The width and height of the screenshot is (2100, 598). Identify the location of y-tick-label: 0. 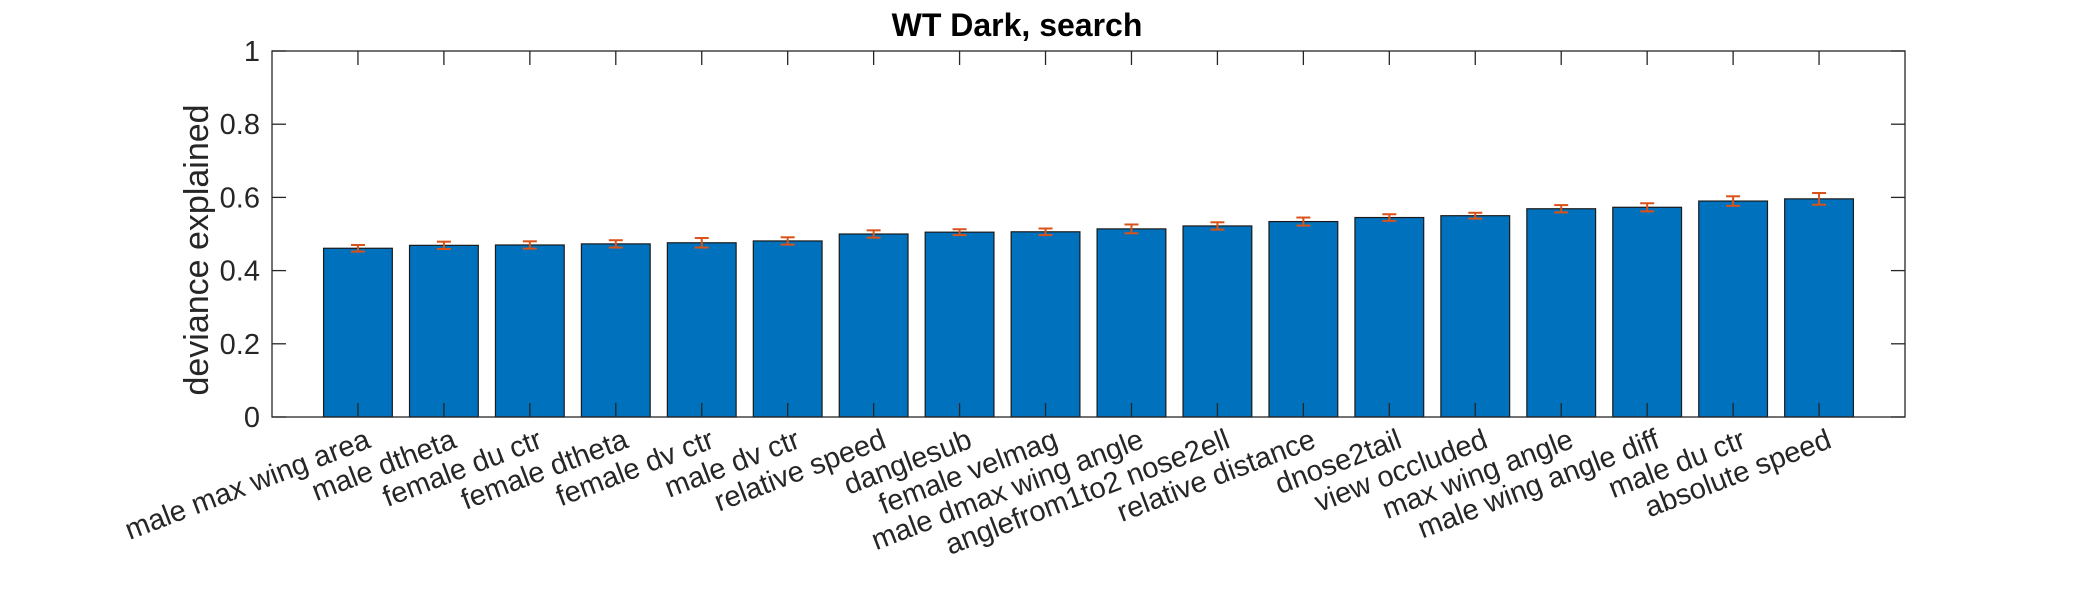
(252, 418).